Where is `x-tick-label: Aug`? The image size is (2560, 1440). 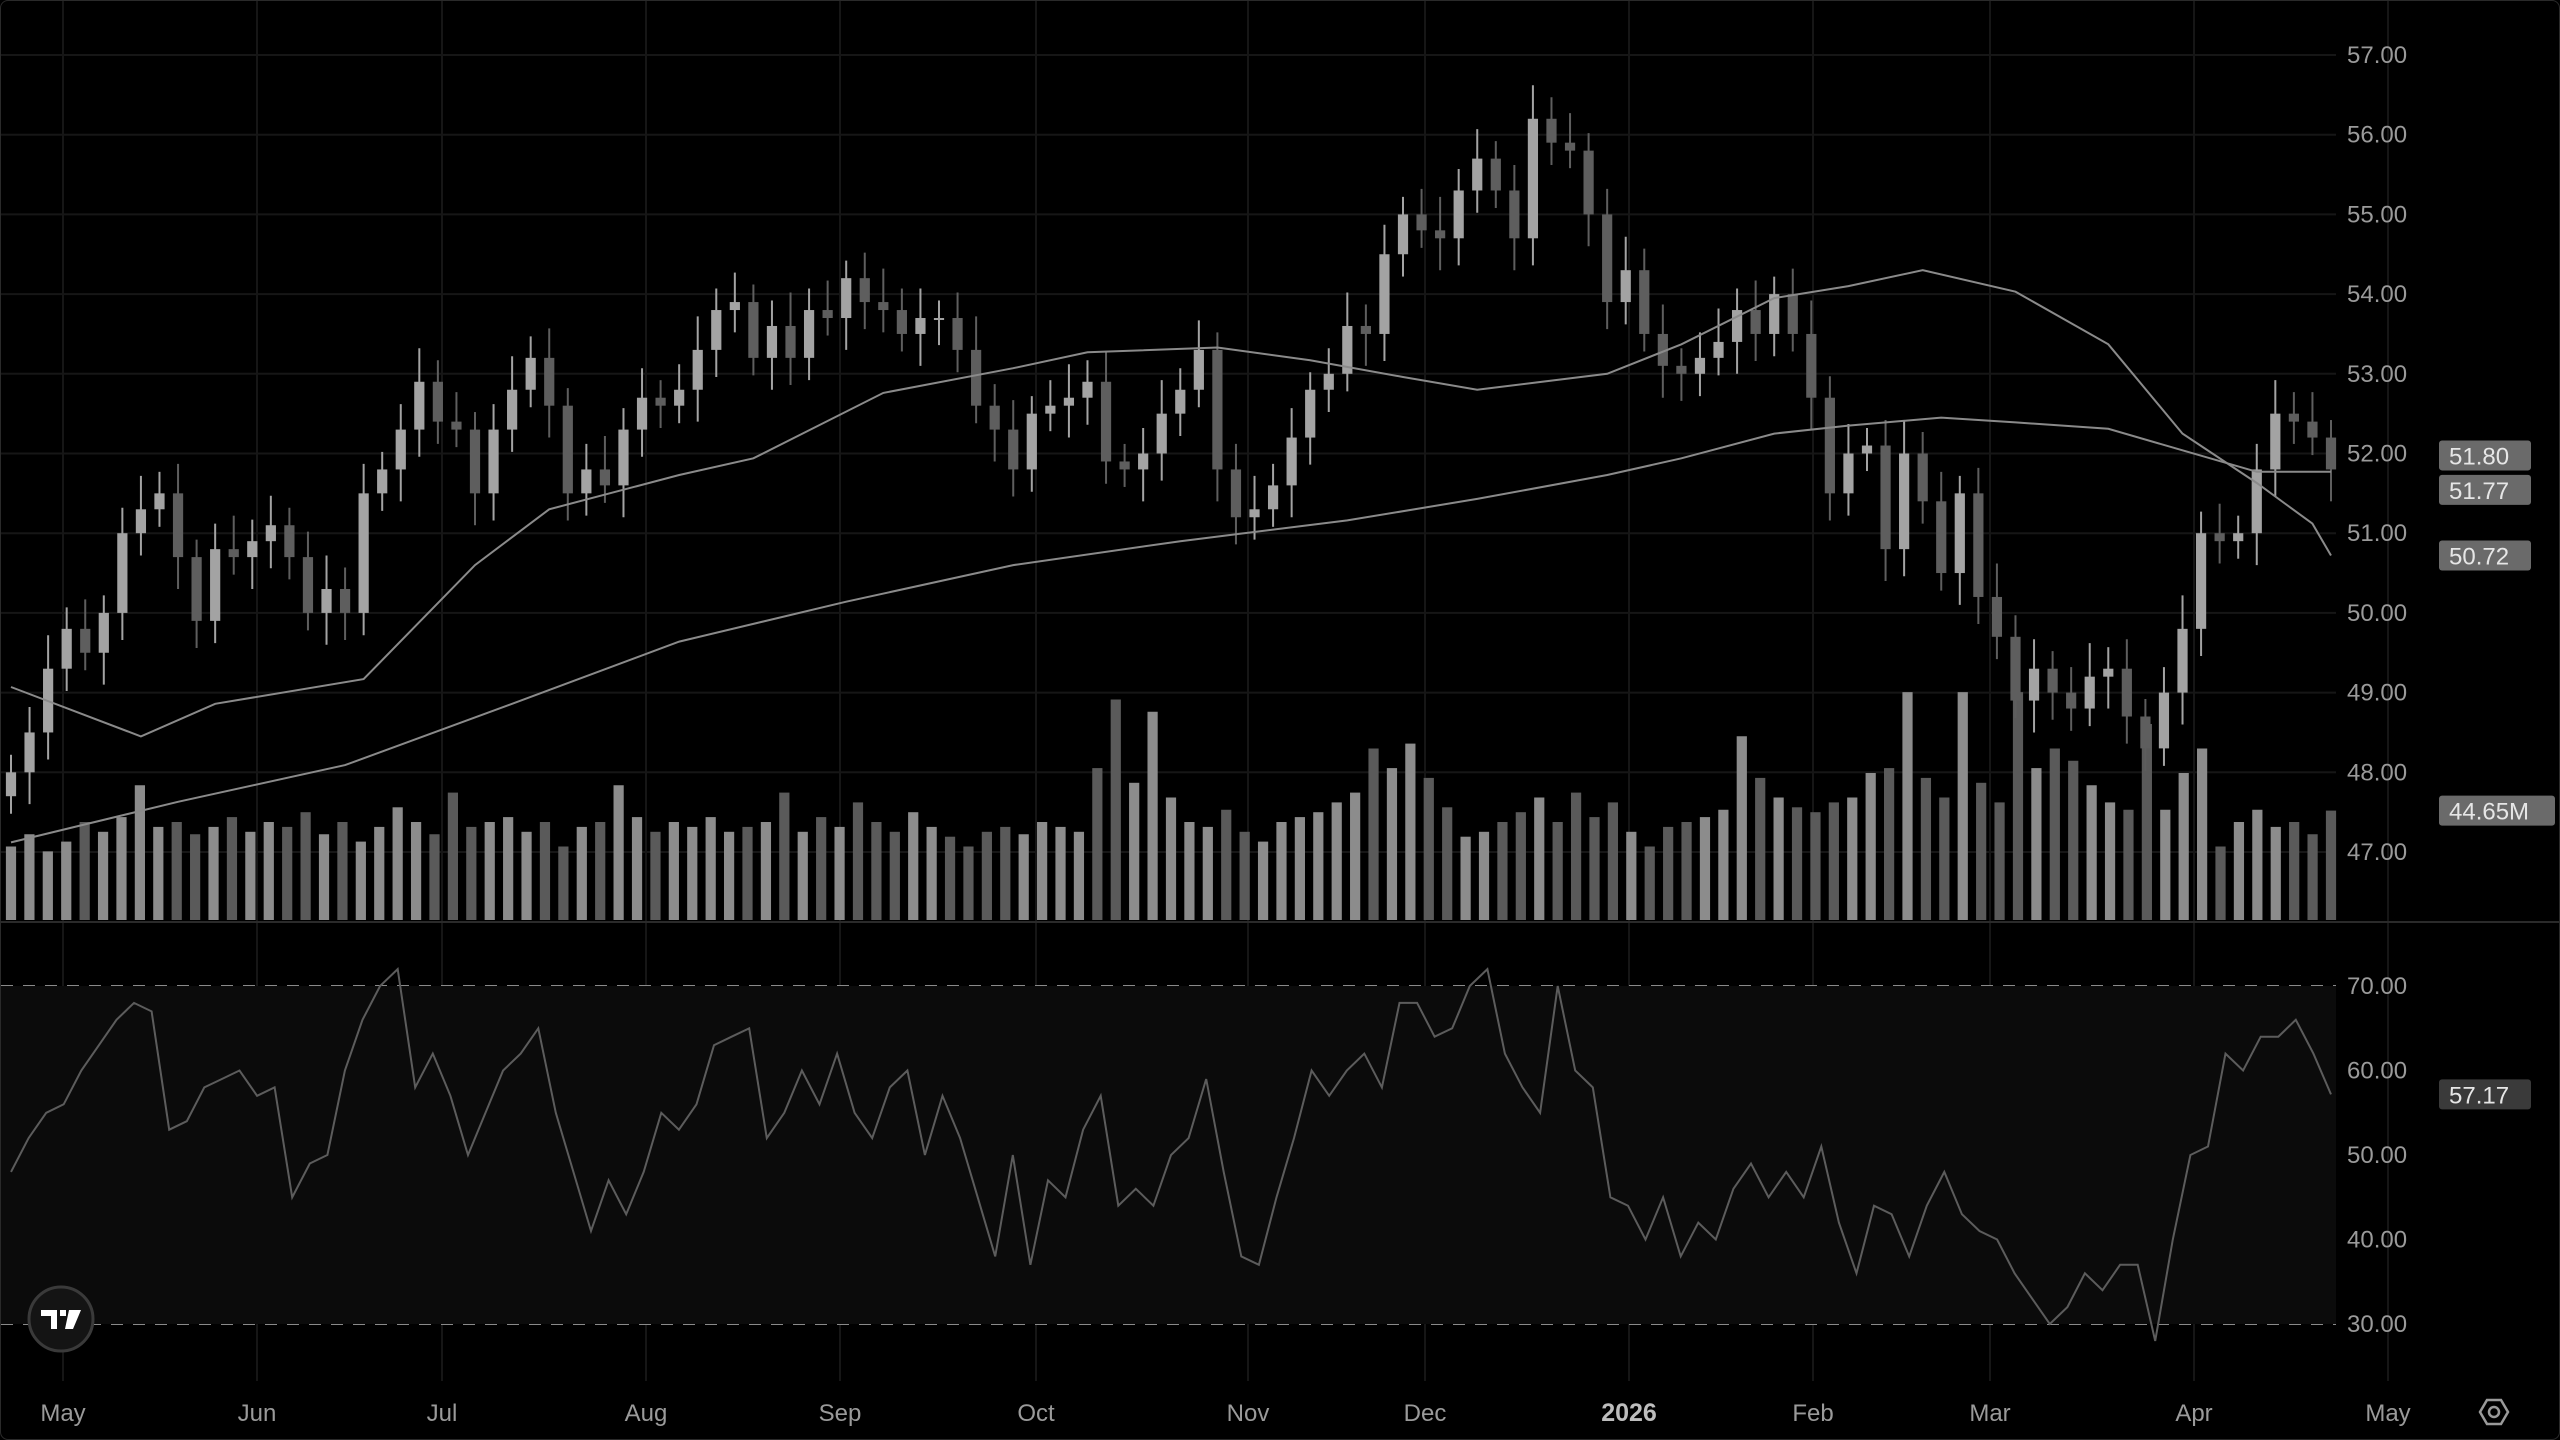 x-tick-label: Aug is located at coordinates (646, 1413).